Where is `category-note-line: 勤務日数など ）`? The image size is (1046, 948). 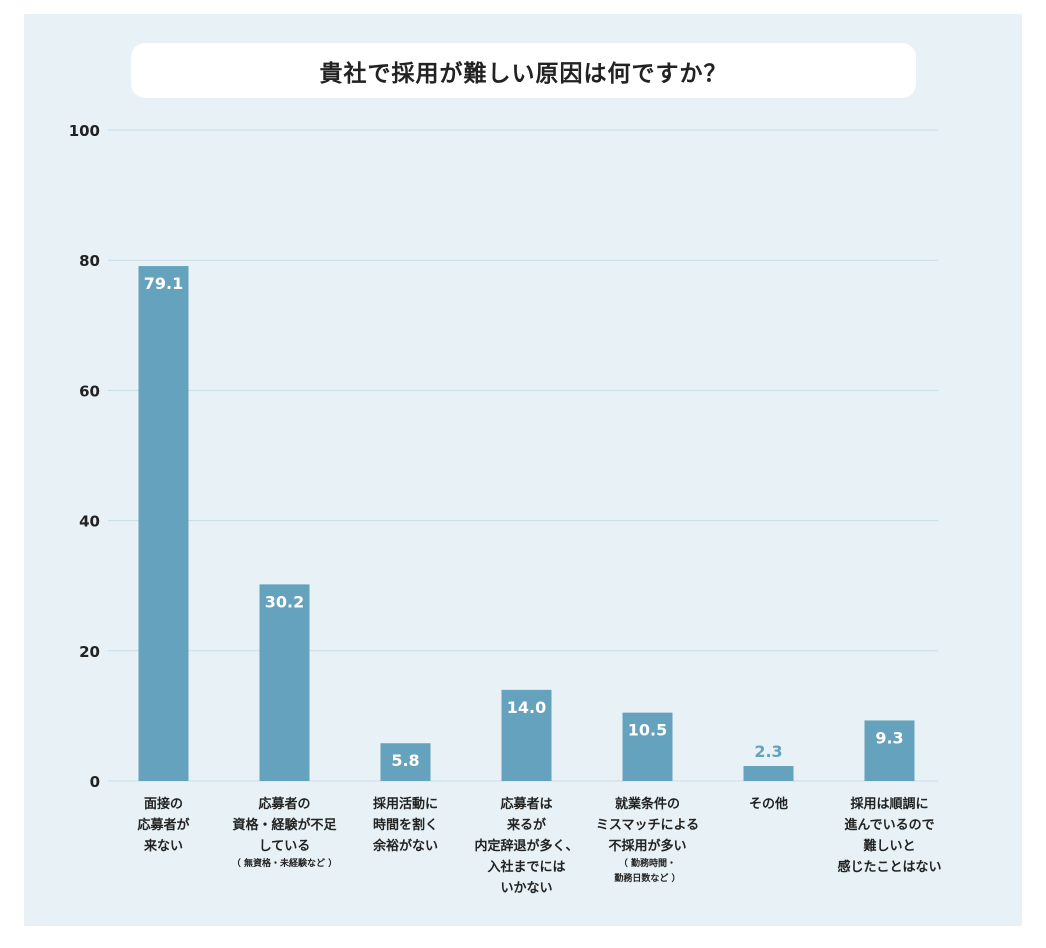 category-note-line: 勤務日数など ） is located at coordinates (647, 879).